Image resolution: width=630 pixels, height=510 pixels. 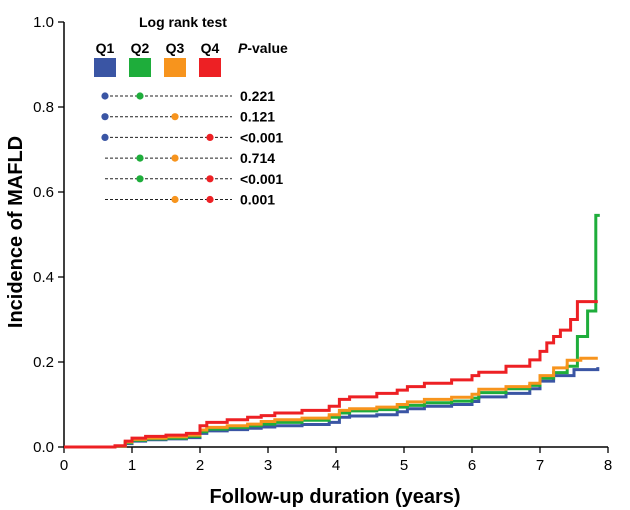 What do you see at coordinates (210, 48) in the screenshot?
I see `legend-label-q4: Q4` at bounding box center [210, 48].